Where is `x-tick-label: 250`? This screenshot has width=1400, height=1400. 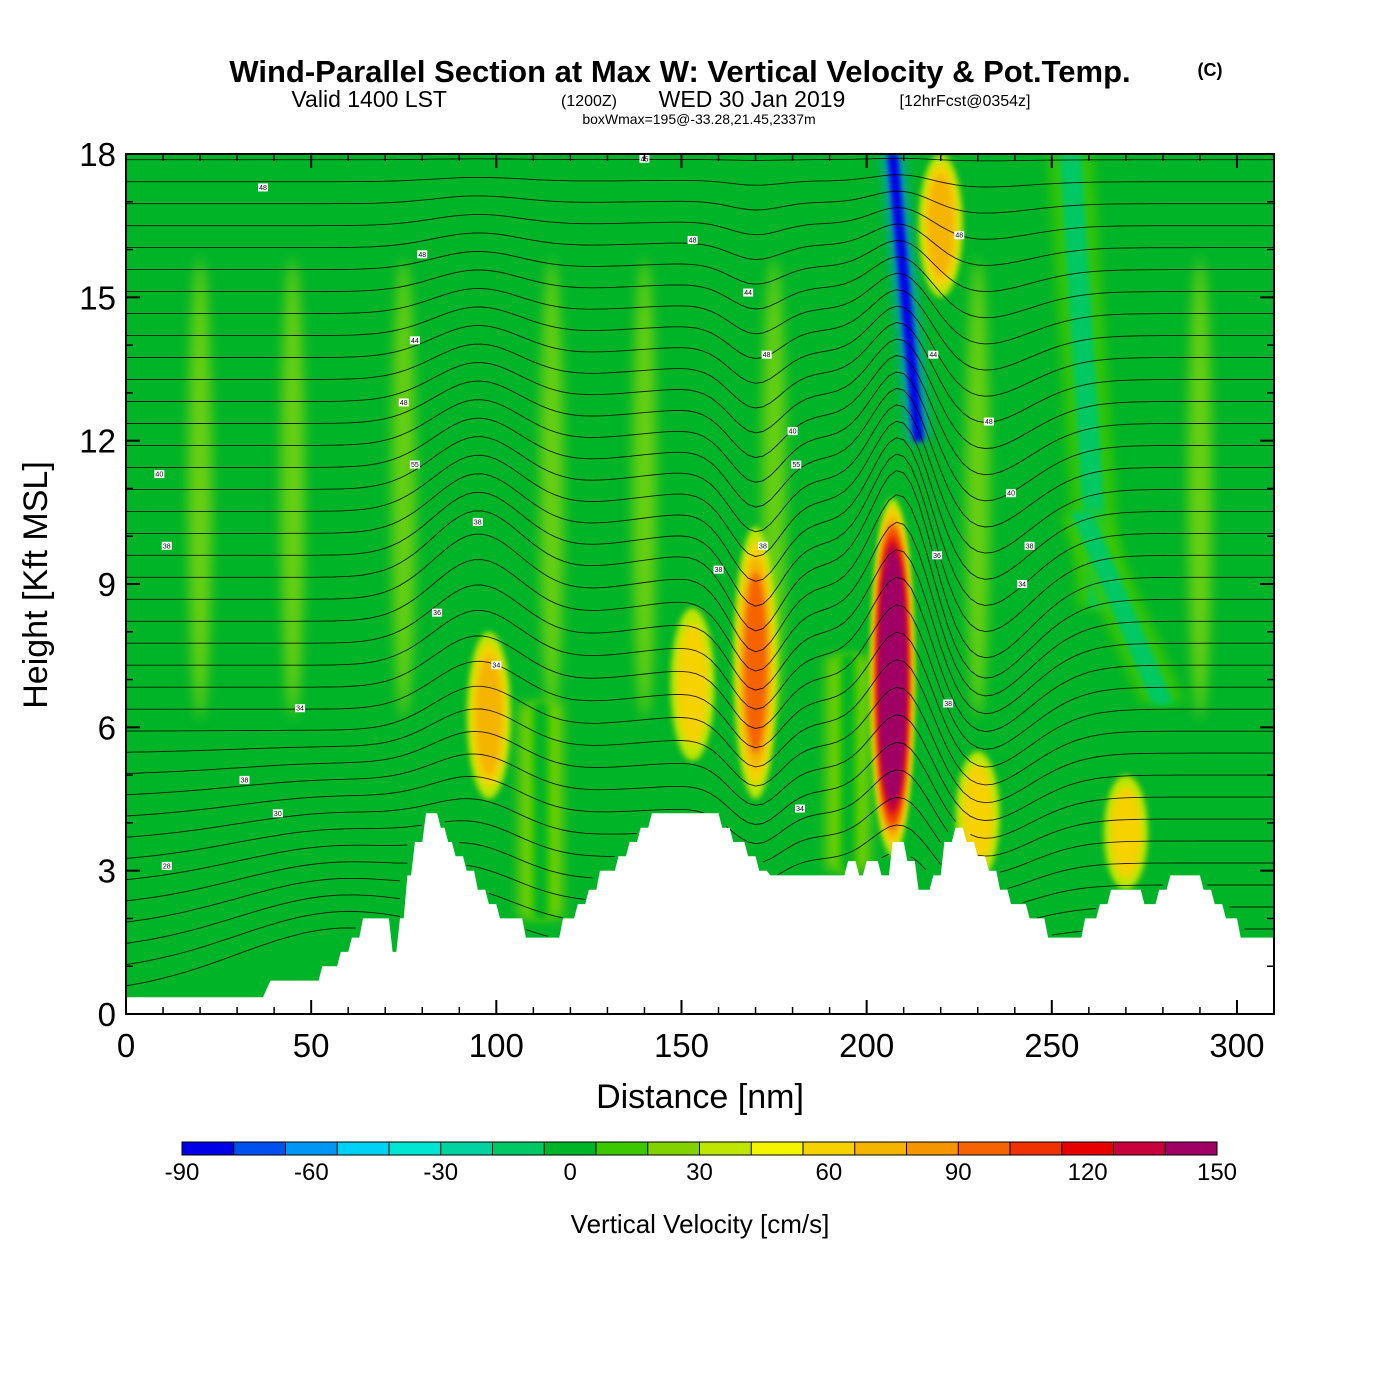
x-tick-label: 250 is located at coordinates (1051, 1045).